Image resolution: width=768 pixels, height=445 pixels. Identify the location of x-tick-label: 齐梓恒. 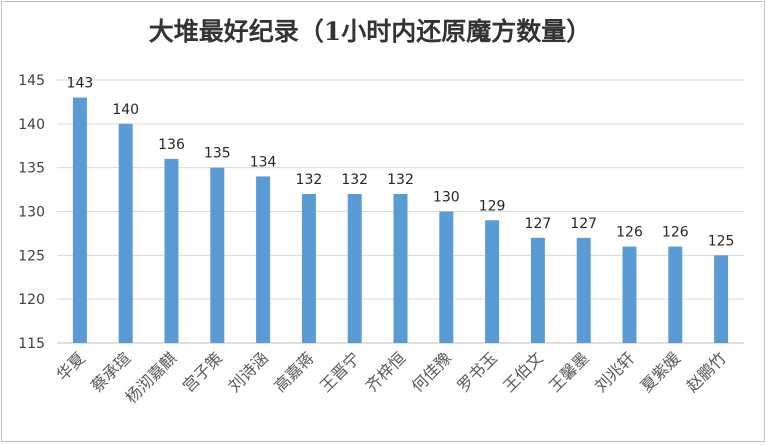
(385, 371).